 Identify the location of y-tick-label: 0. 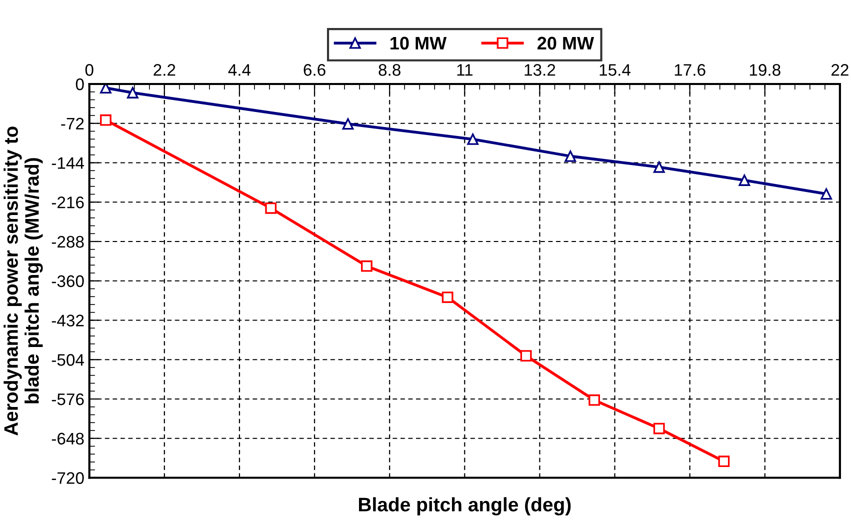
(80, 84).